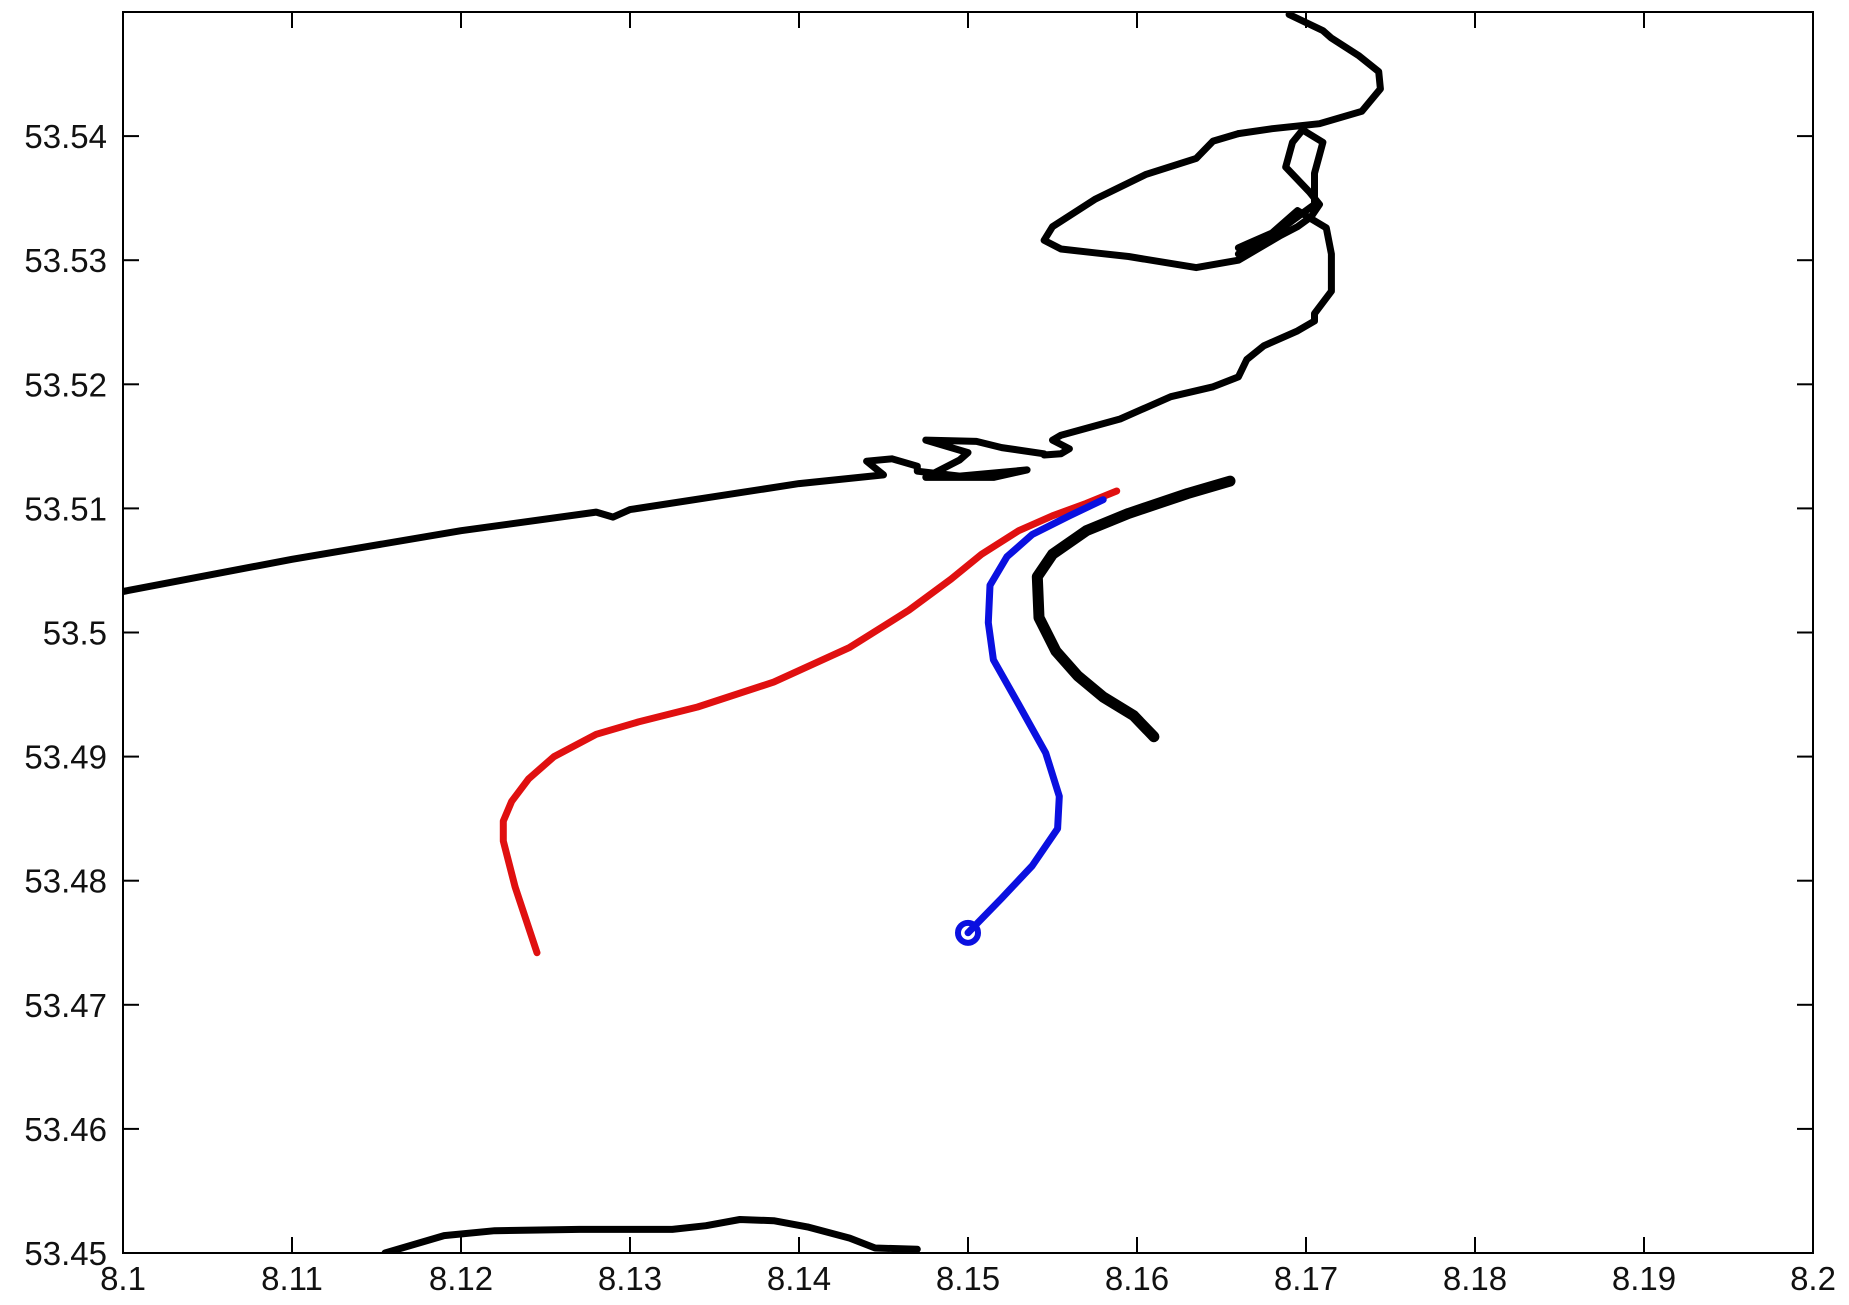 Image resolution: width=1849 pixels, height=1305 pixels. Describe the element at coordinates (65, 1005) in the screenshot. I see `y-tick-label: 53.47` at that location.